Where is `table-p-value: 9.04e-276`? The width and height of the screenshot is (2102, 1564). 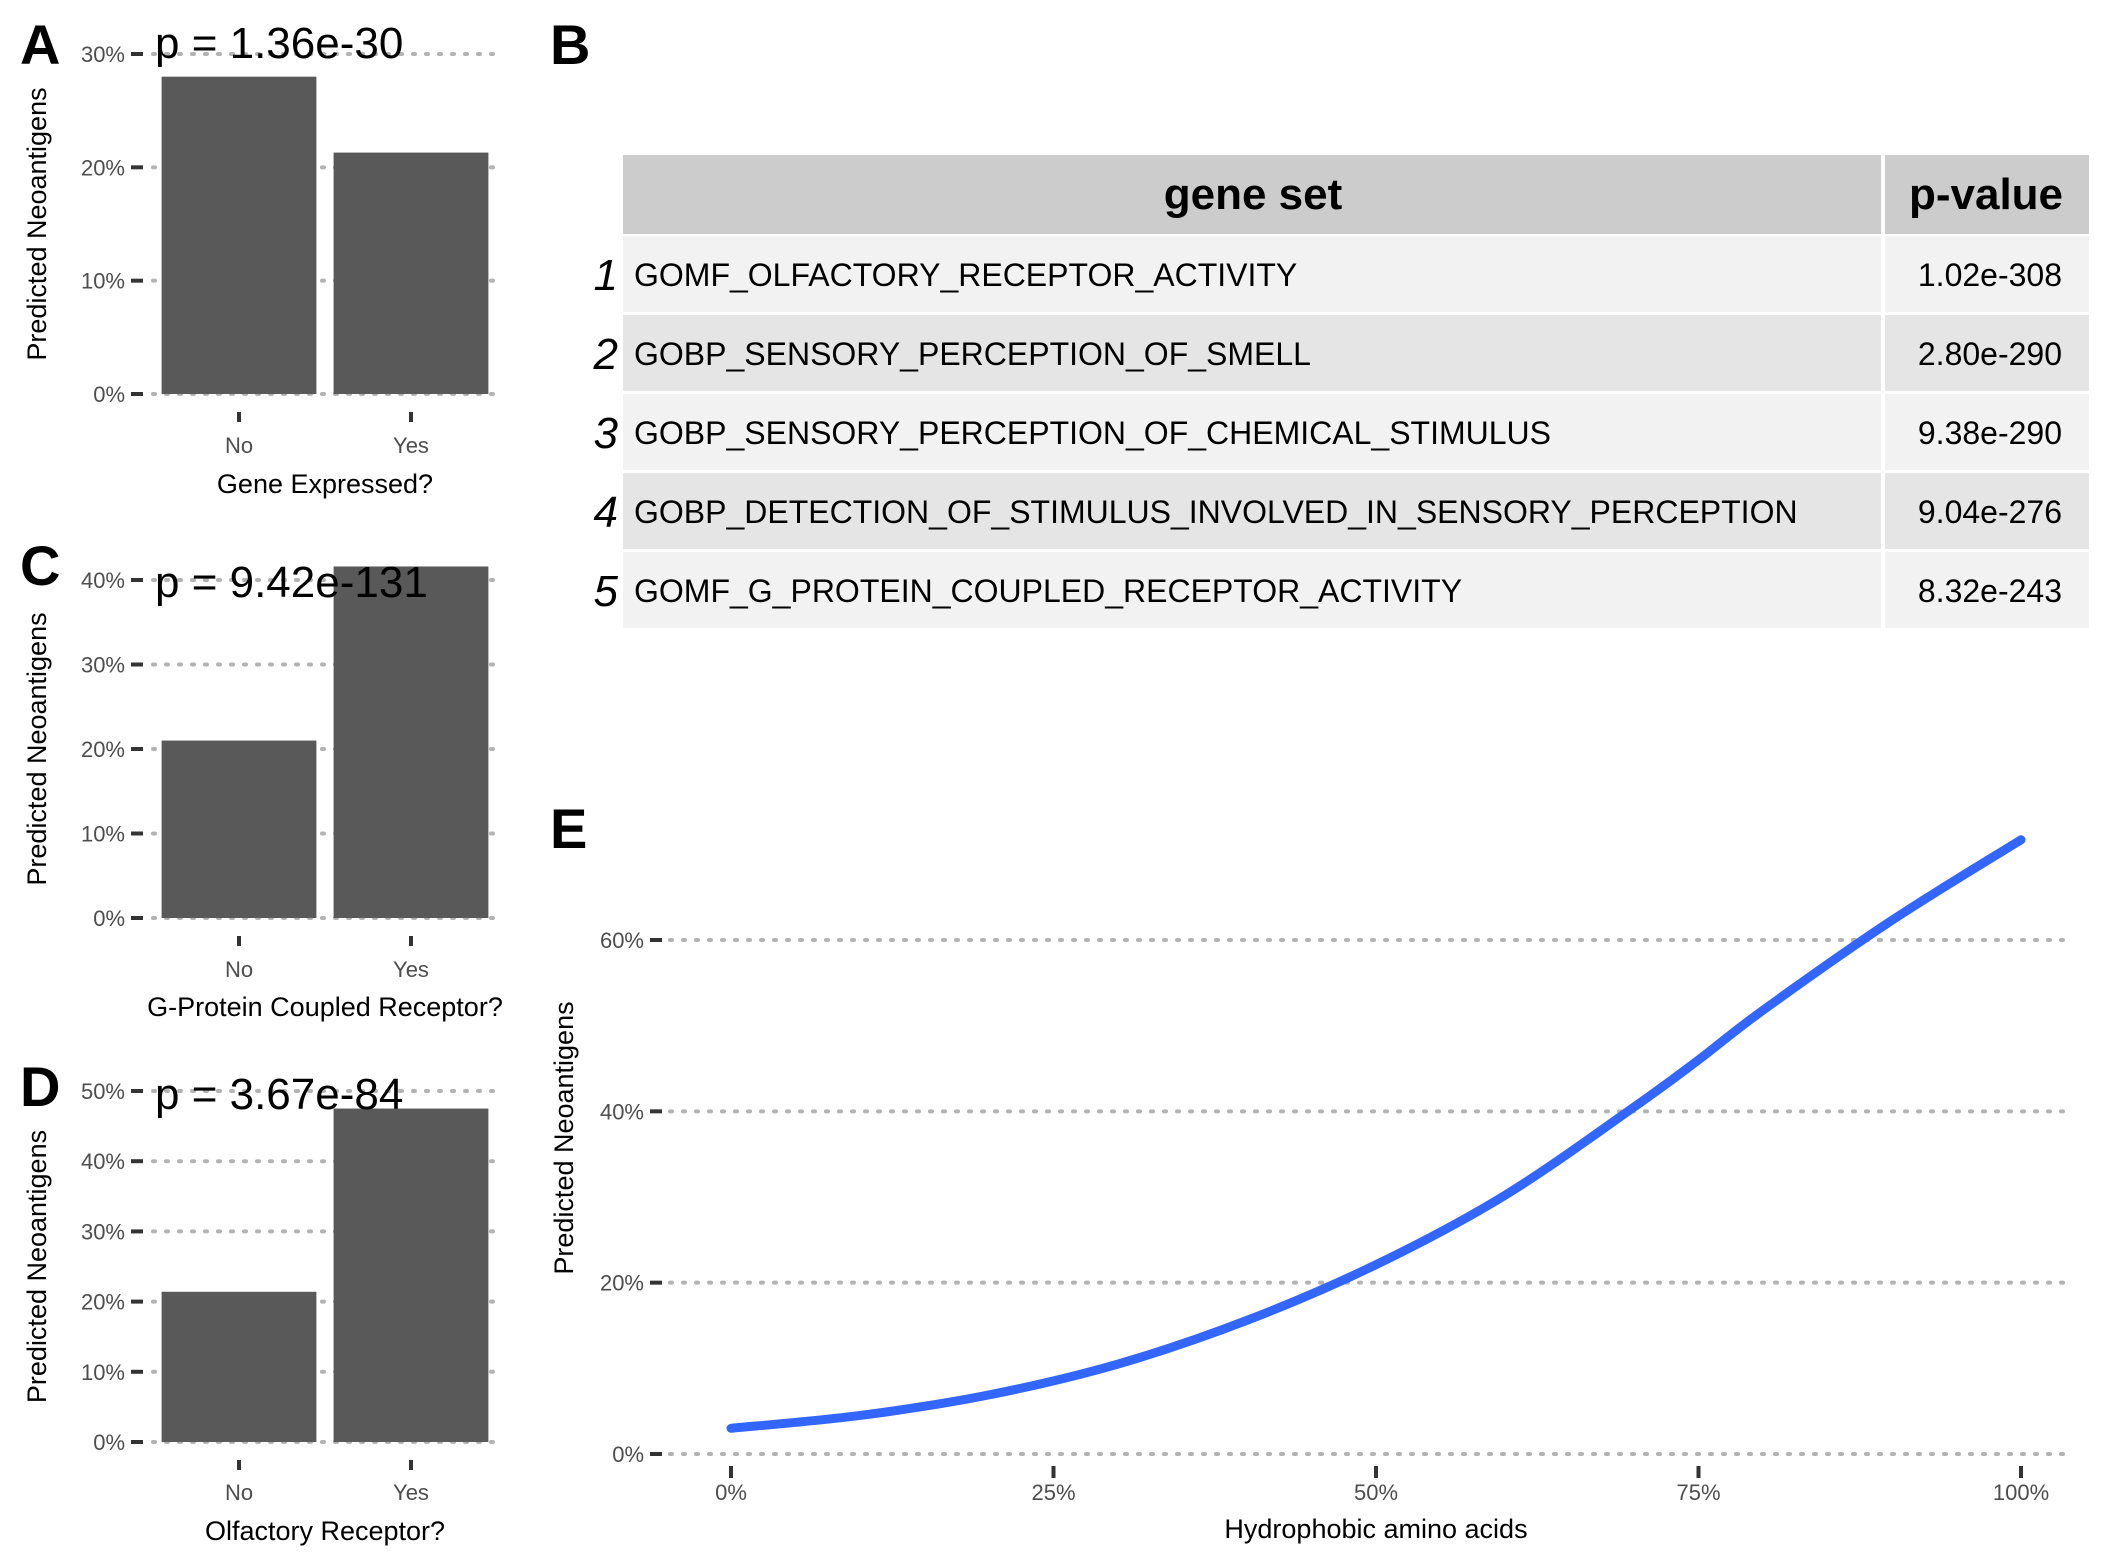
table-p-value: 9.04e-276 is located at coordinates (1990, 512).